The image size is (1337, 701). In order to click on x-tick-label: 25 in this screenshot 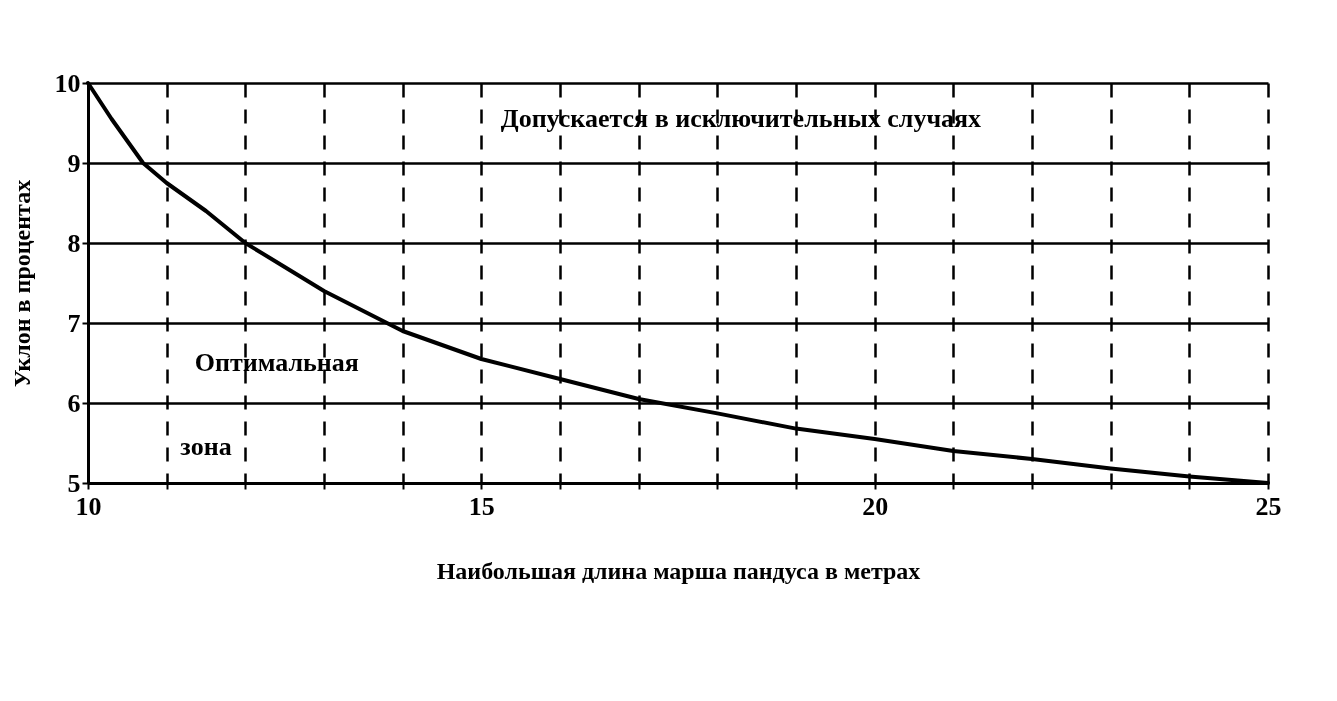, I will do `click(1268, 506)`.